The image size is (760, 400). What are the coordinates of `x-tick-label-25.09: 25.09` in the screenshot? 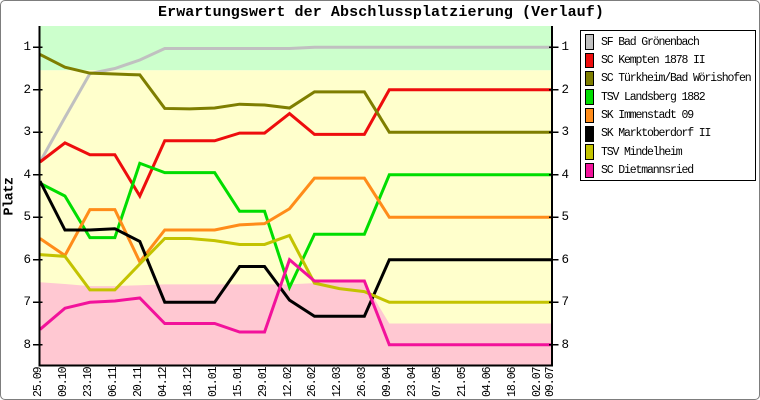 It's located at (38, 382).